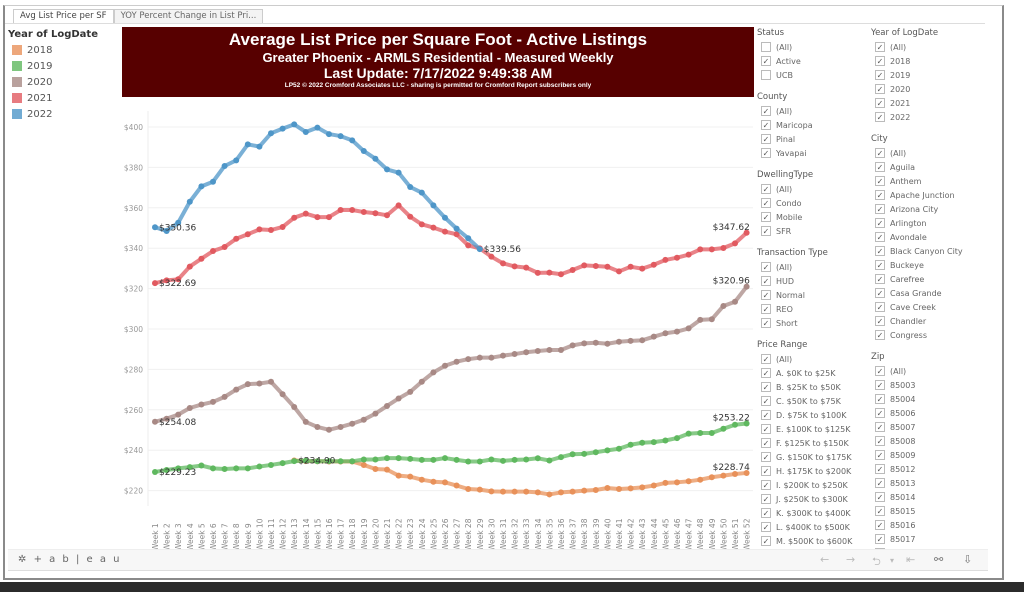 Image resolution: width=1024 pixels, height=592 pixels. Describe the element at coordinates (917, 441) in the screenshot. I see `filter-option: ✓ 85008` at that location.